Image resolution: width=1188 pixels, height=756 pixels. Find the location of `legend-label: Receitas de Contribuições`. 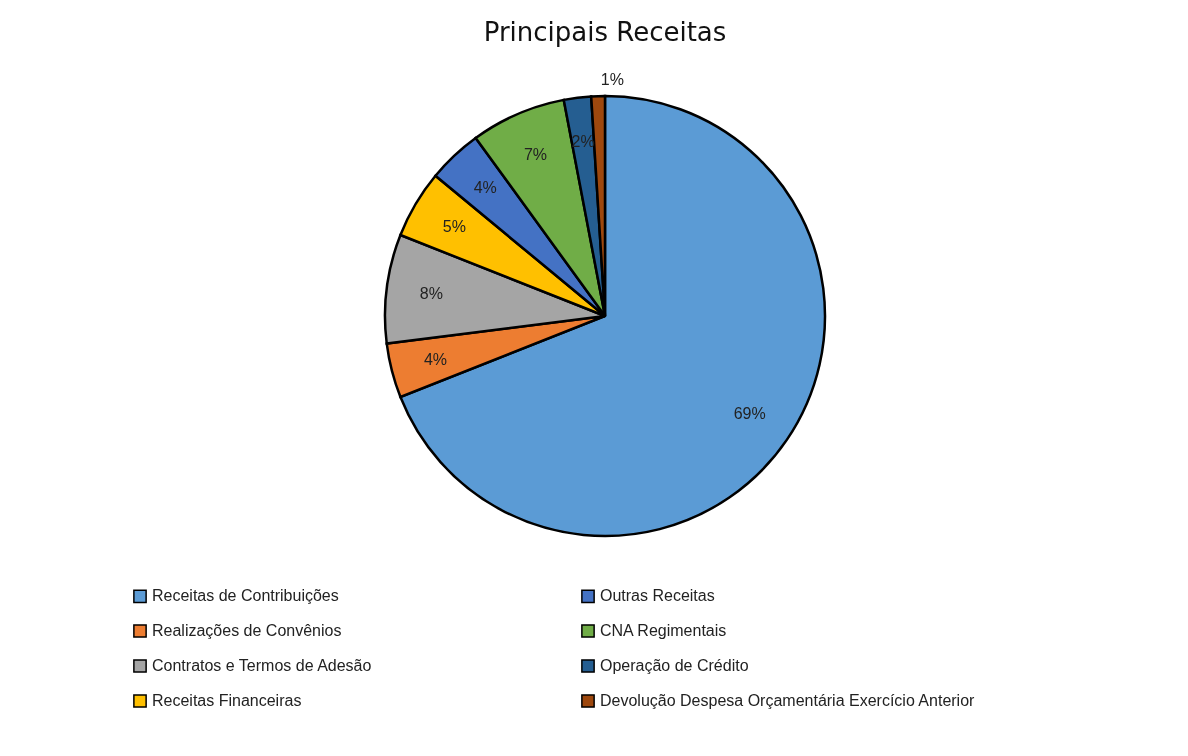

legend-label: Receitas de Contribuições is located at coordinates (245, 596).